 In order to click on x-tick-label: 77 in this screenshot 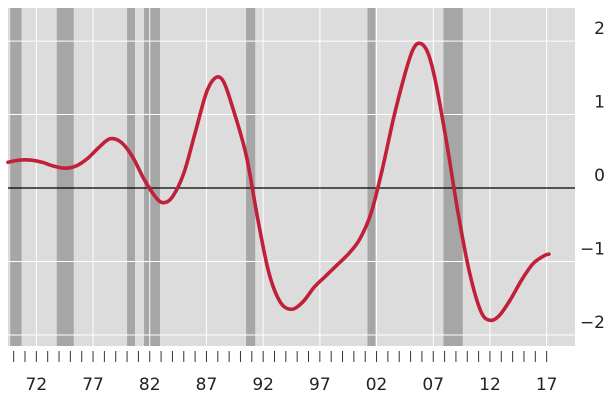, I will do `click(93, 385)`.